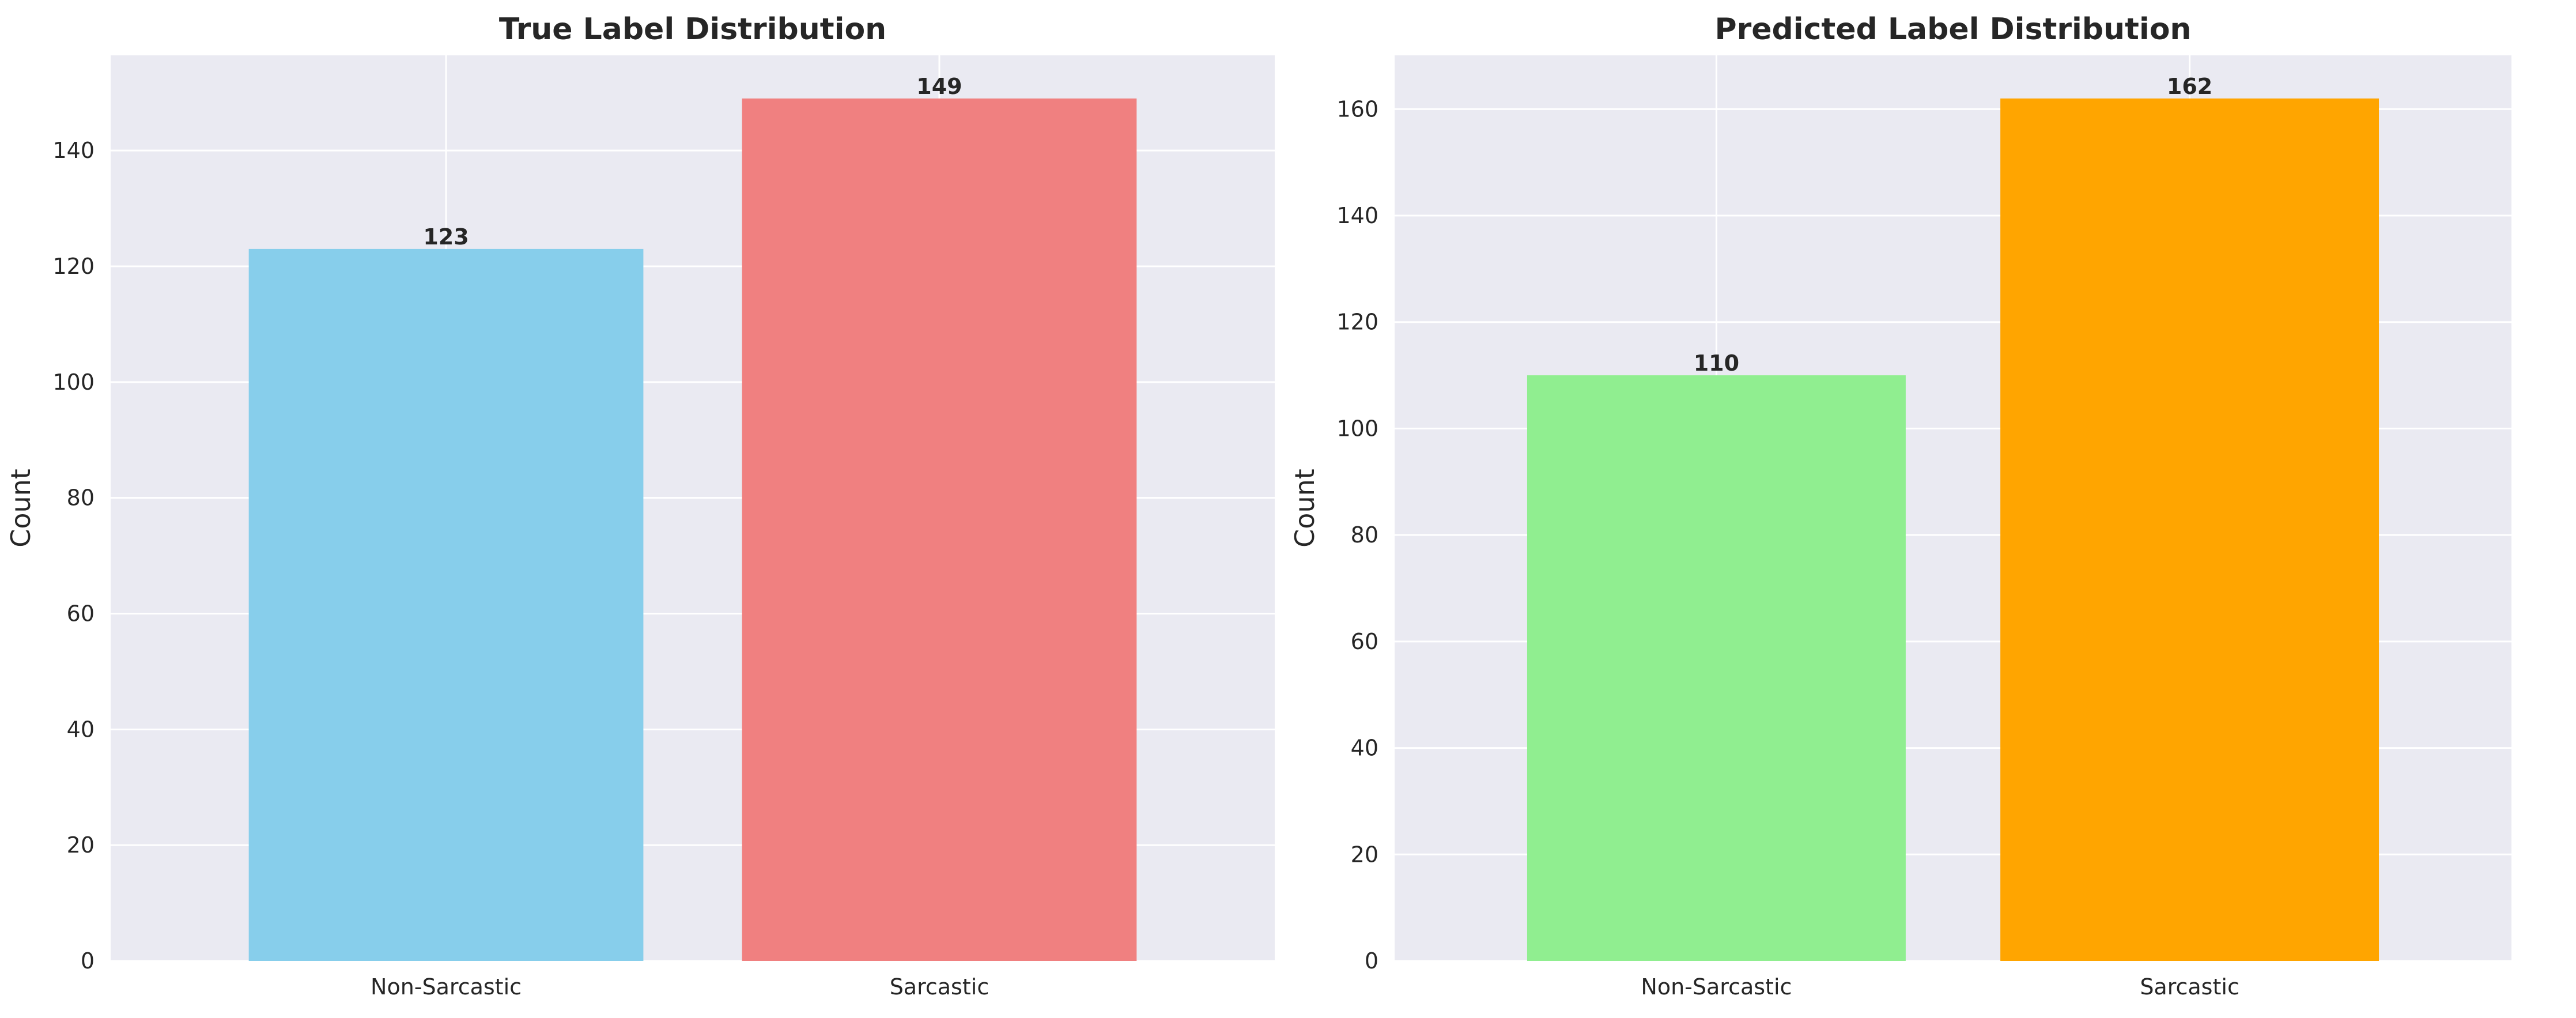 This screenshot has height=1018, width=2576. What do you see at coordinates (446, 237) in the screenshot?
I see `data-label-non-sarcastic: 123` at bounding box center [446, 237].